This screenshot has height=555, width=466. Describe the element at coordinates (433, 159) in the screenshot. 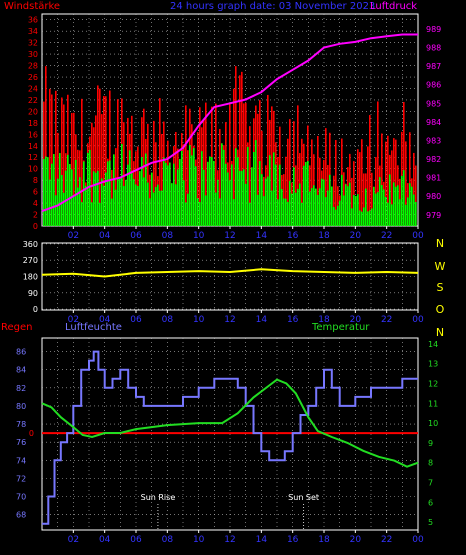

I see `pressure-y-tick-label: 982` at that location.